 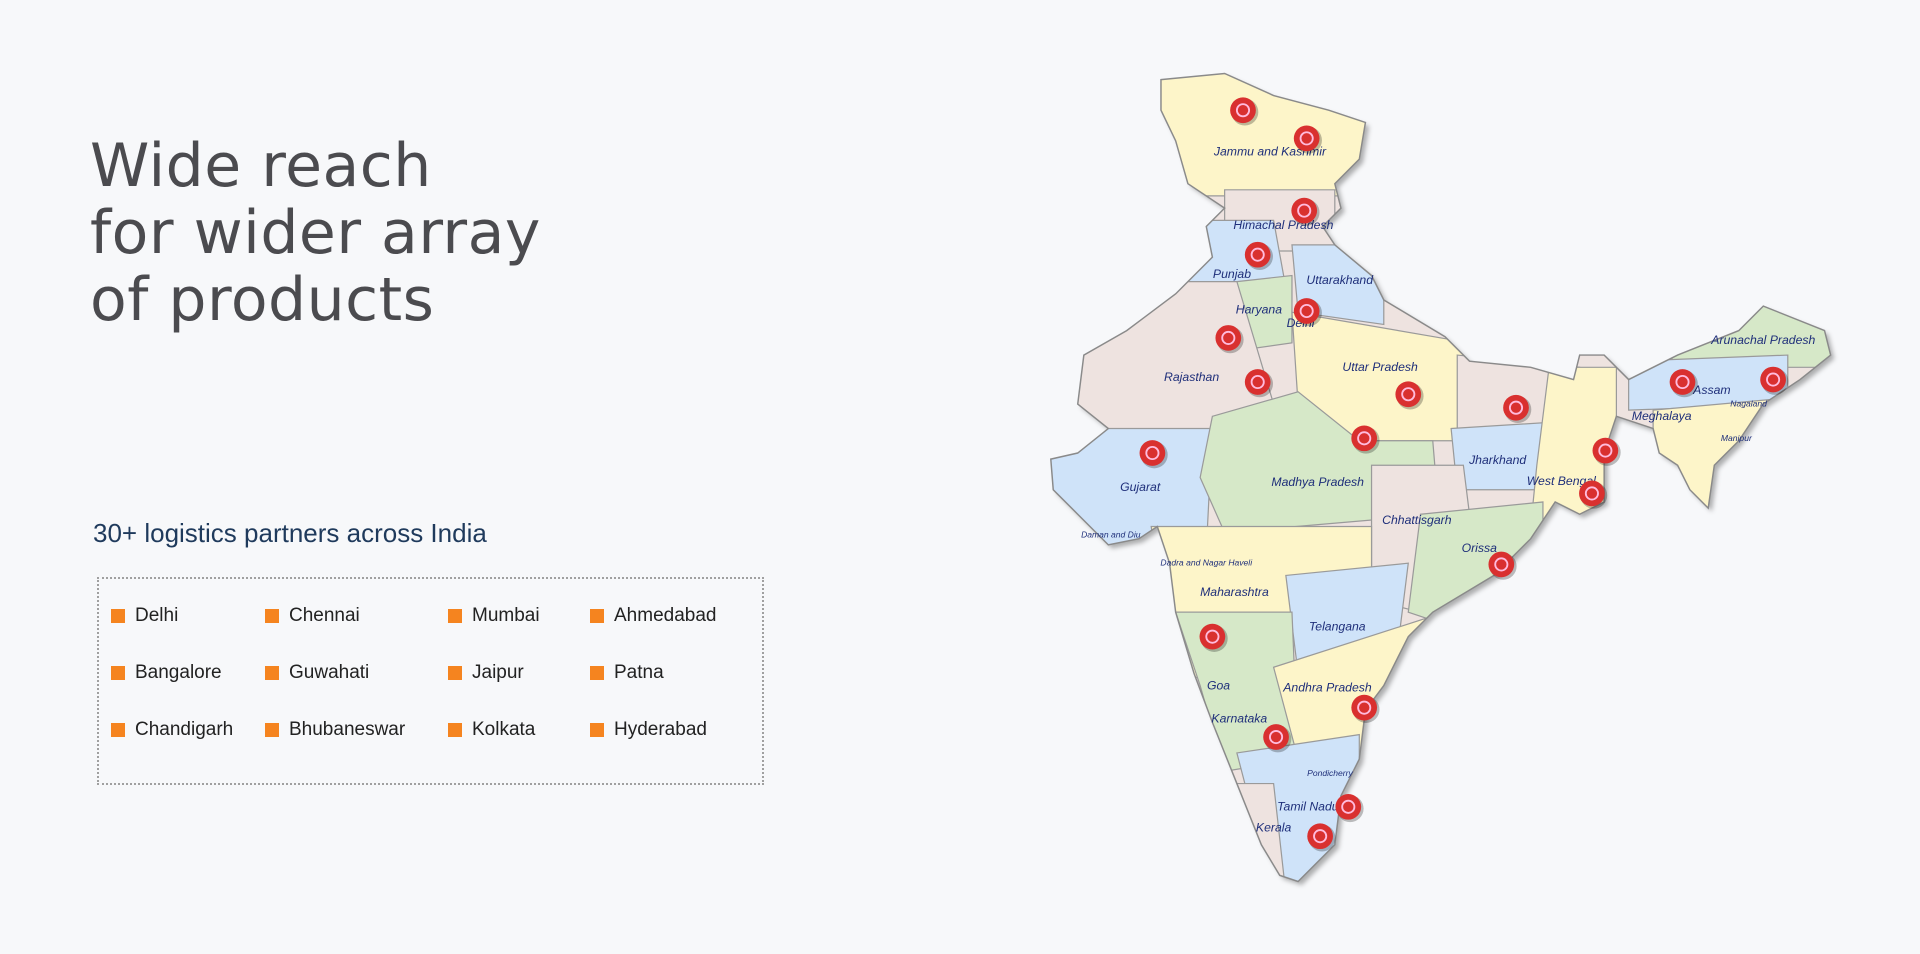 What do you see at coordinates (1340, 280) in the screenshot?
I see `state-label: Uttarakhand` at bounding box center [1340, 280].